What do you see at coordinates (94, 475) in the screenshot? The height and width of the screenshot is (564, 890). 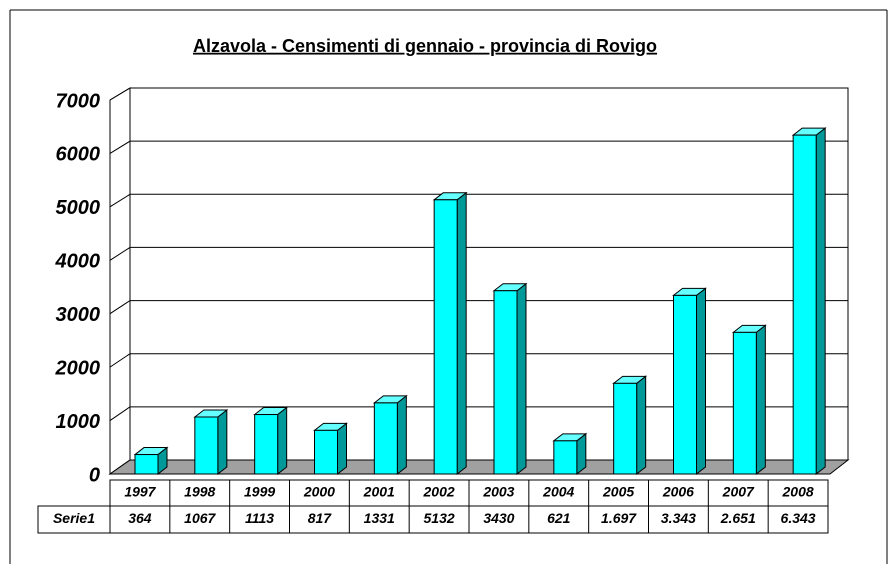 I see `y-tick-label: 0` at bounding box center [94, 475].